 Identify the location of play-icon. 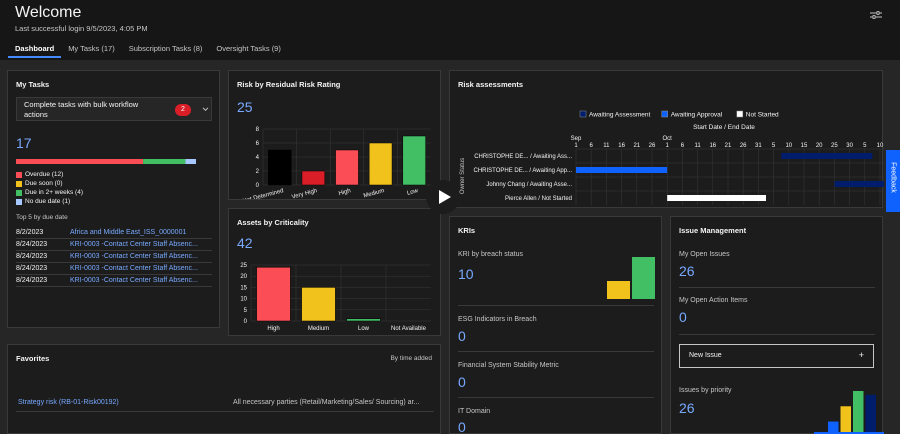
(445, 197).